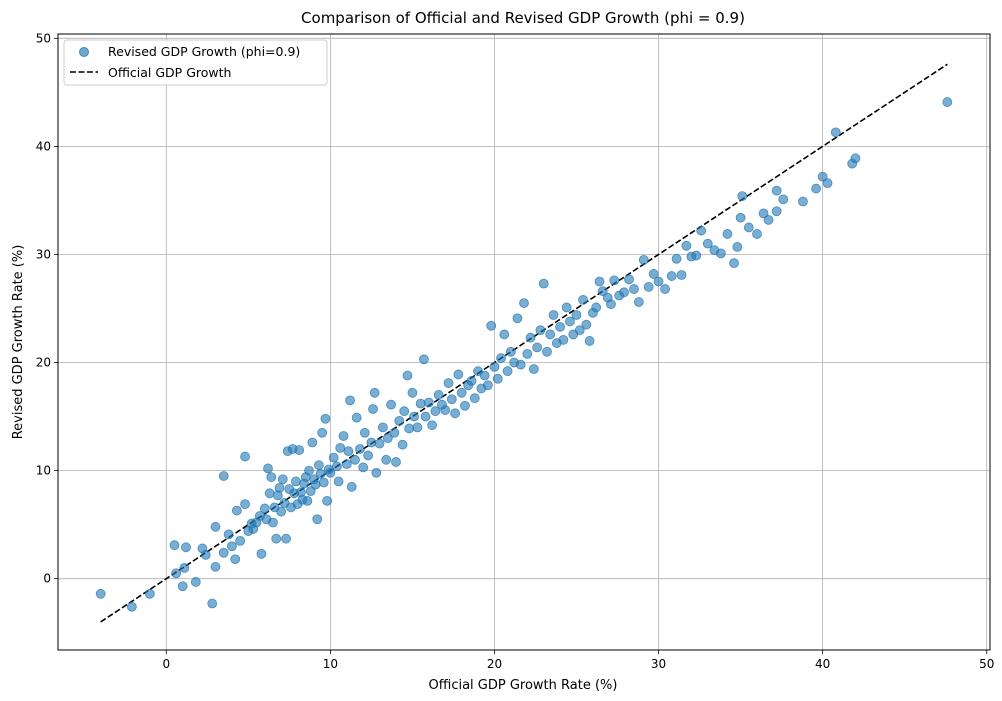 The width and height of the screenshot is (1002, 701). I want to click on legend-label-official: Official GDP Growth, so click(169, 72).